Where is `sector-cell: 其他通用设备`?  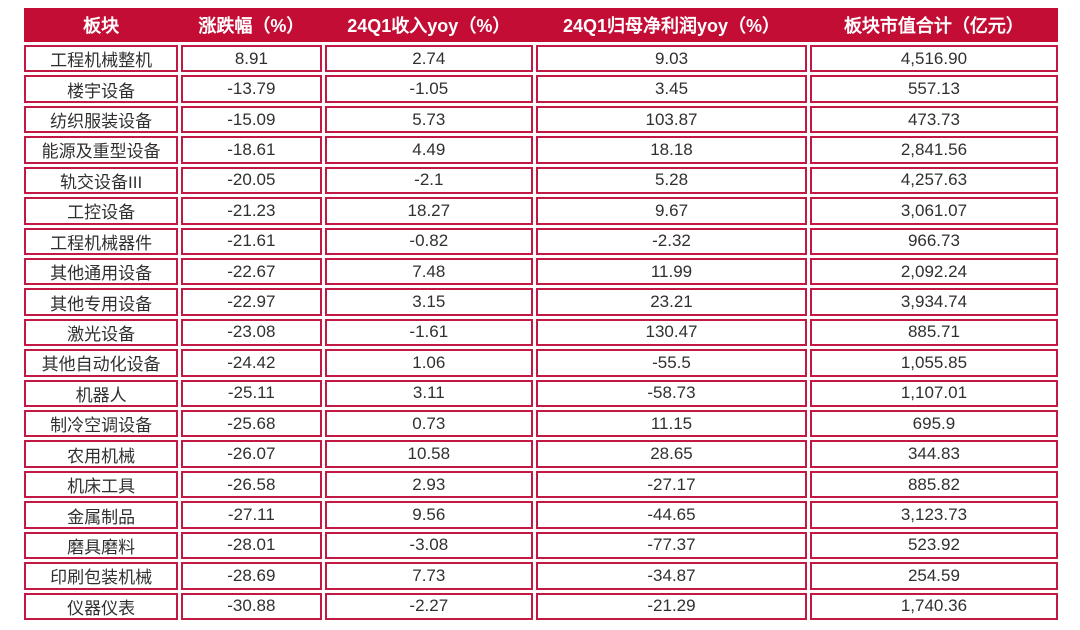 sector-cell: 其他通用设备 is located at coordinates (101, 271).